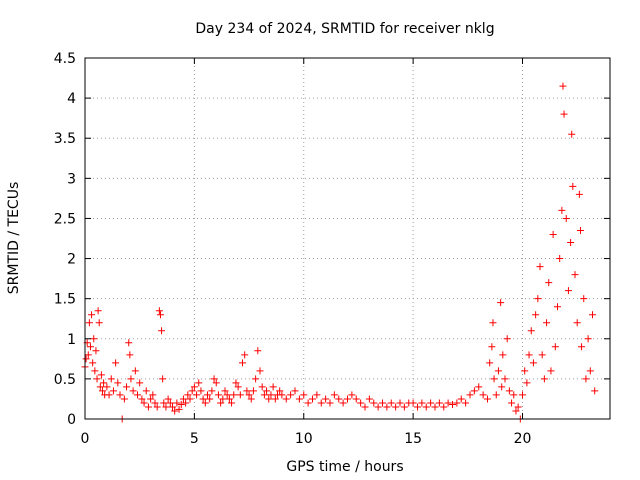 Image resolution: width=640 pixels, height=480 pixels. Describe the element at coordinates (523, 439) in the screenshot. I see `x-tick-label: 20` at that location.